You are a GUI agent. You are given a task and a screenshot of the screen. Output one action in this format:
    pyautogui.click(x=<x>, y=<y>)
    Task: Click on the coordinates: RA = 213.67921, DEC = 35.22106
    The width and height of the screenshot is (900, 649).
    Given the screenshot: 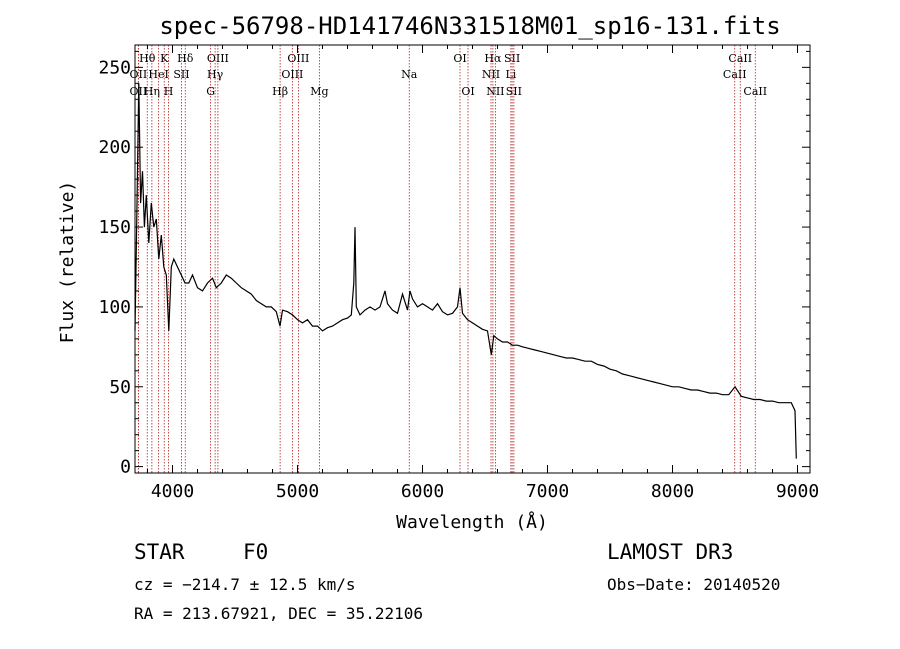 What is the action you would take?
    pyautogui.click(x=278, y=613)
    